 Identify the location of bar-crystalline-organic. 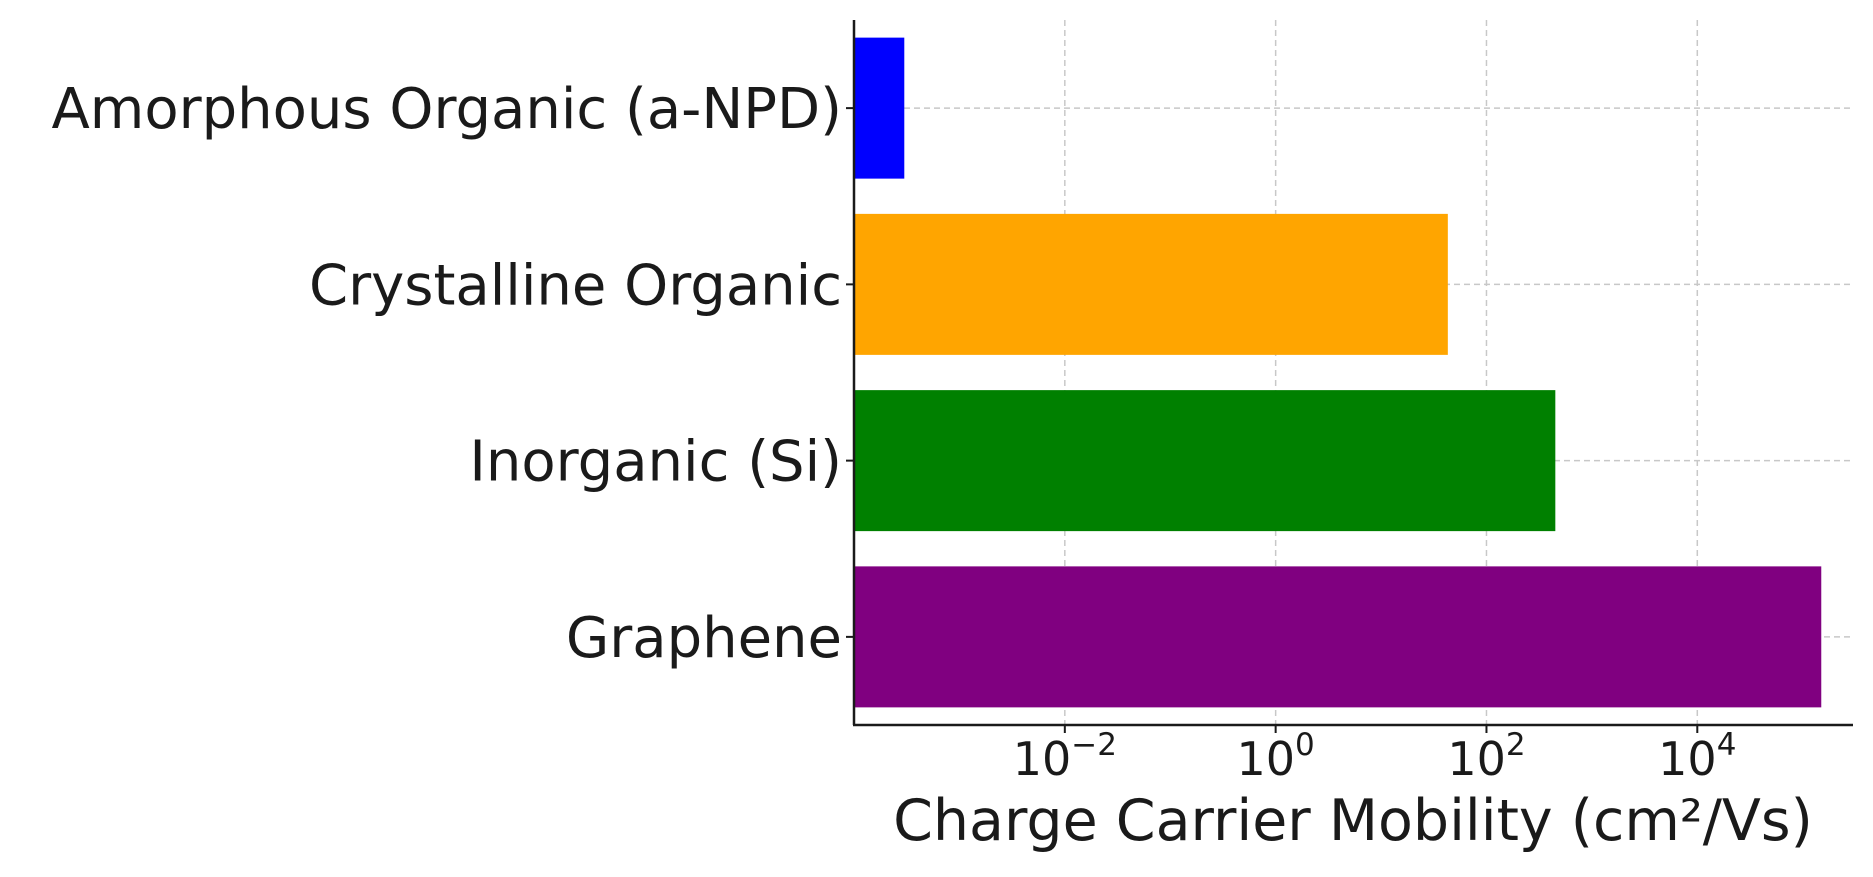
(1151, 284).